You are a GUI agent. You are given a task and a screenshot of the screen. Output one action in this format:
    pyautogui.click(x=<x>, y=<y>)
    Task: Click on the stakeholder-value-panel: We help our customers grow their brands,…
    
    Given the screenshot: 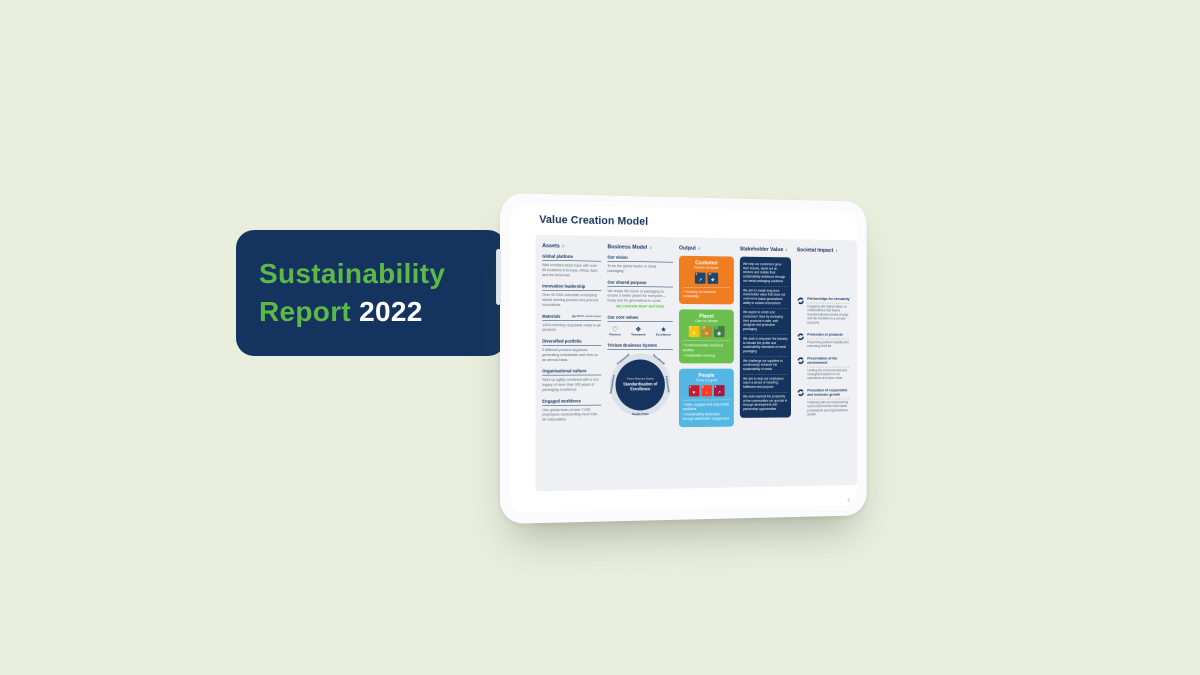 What is the action you would take?
    pyautogui.click(x=765, y=337)
    